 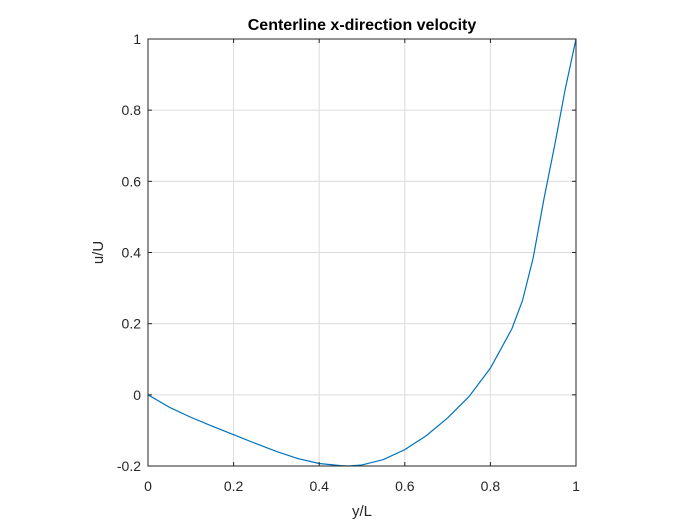 I want to click on y-axis-label: u/U, so click(x=98, y=252).